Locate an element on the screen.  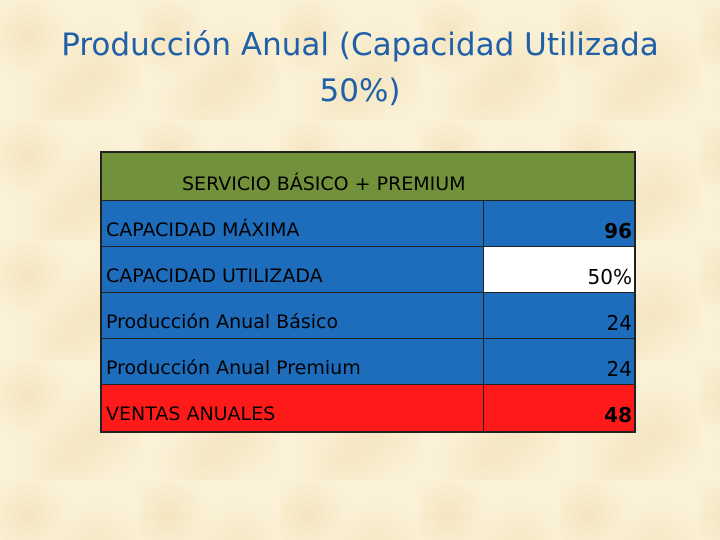
row-value-cell: 50% is located at coordinates (558, 269).